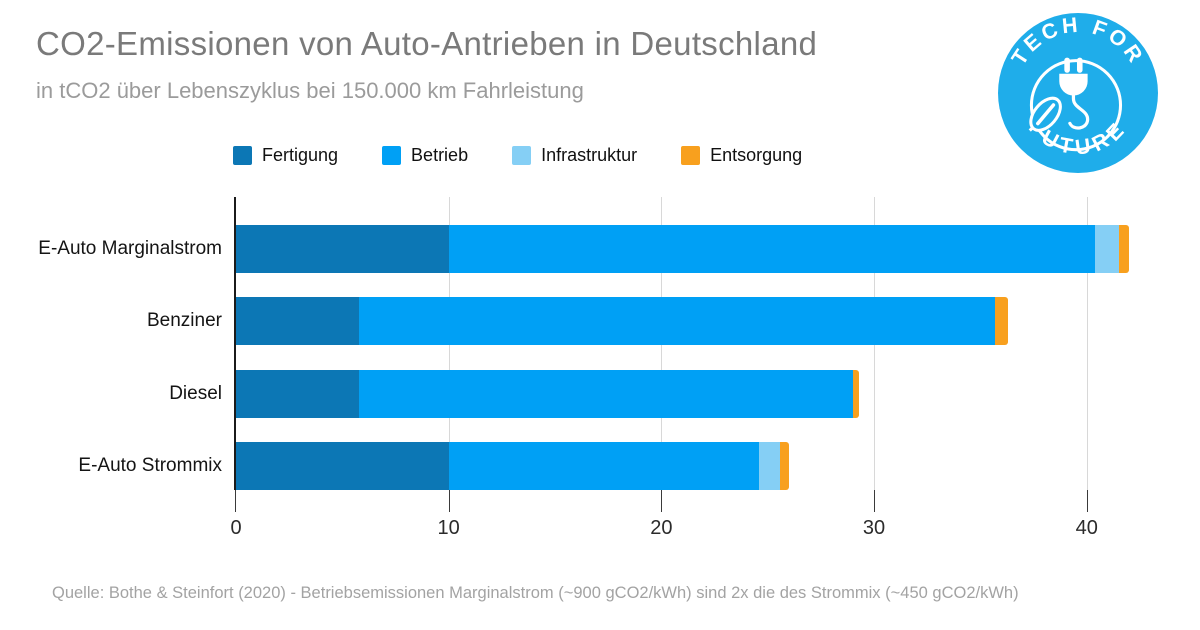 The width and height of the screenshot is (1200, 630). What do you see at coordinates (874, 528) in the screenshot?
I see `x-tick-label: 30` at bounding box center [874, 528].